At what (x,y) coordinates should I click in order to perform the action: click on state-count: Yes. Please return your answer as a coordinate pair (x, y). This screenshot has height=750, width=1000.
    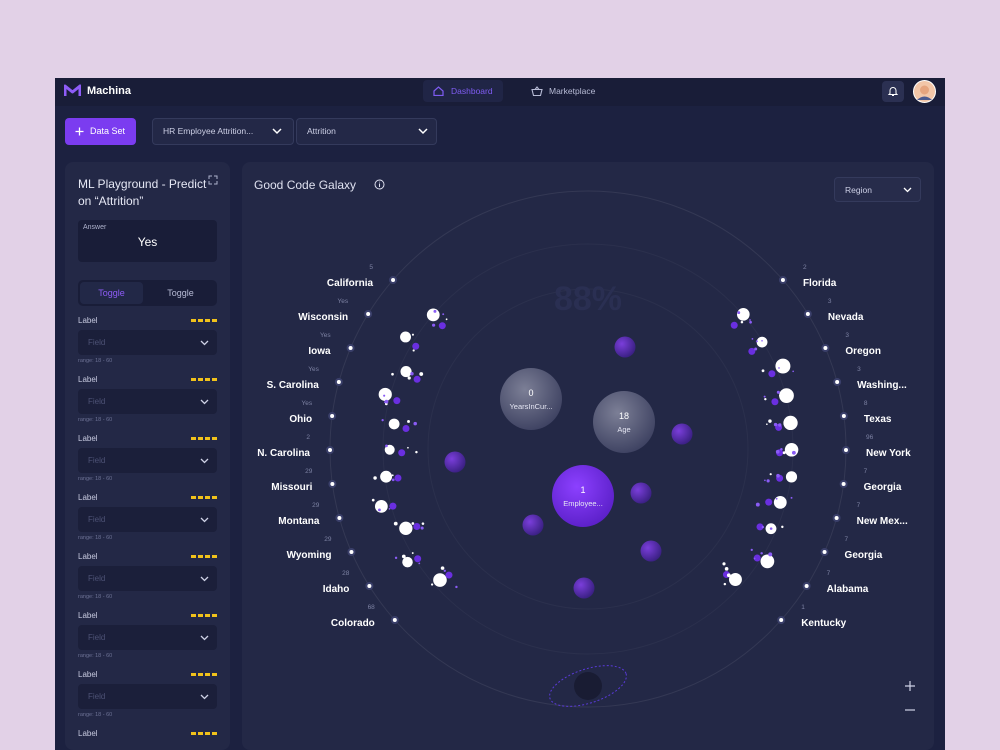
    Looking at the image, I should click on (325, 335).